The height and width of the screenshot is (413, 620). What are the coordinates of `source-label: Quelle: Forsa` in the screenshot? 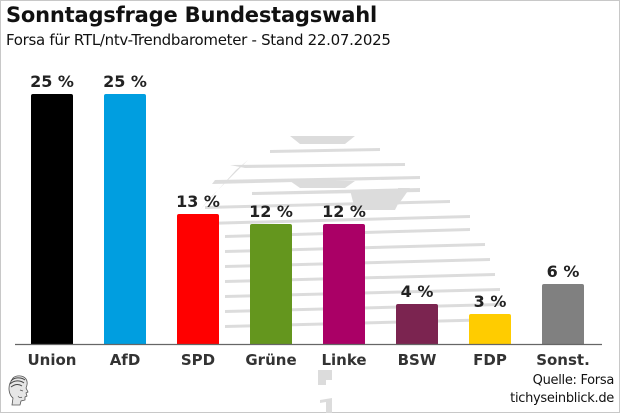 It's located at (573, 380).